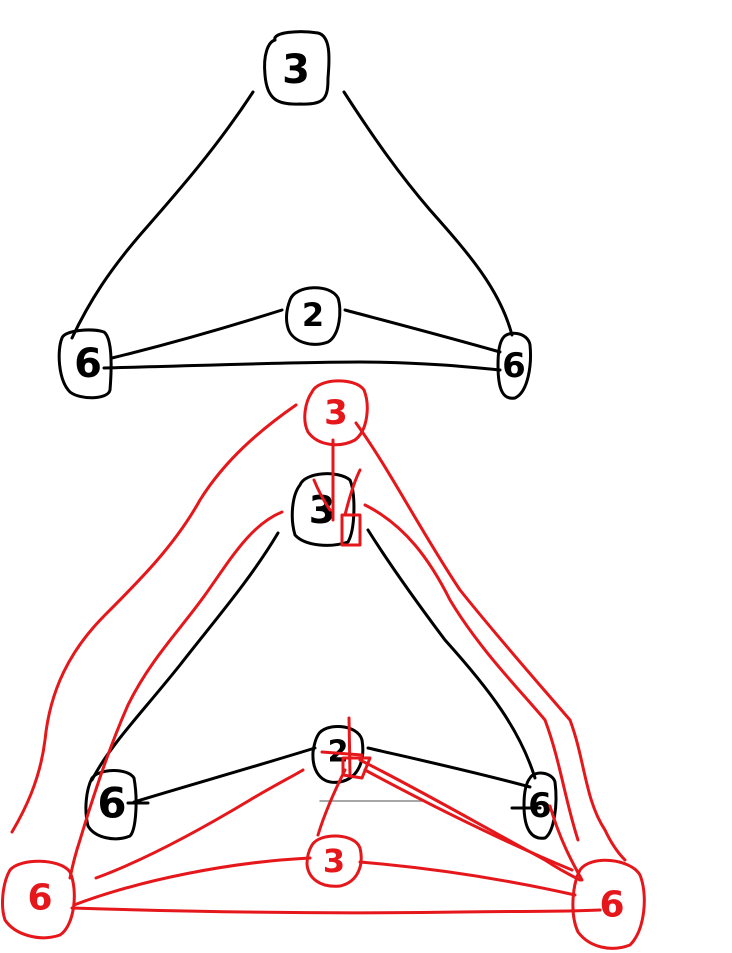 The image size is (732, 953). I want to click on b-node-left-6-label: 6, so click(111, 803).